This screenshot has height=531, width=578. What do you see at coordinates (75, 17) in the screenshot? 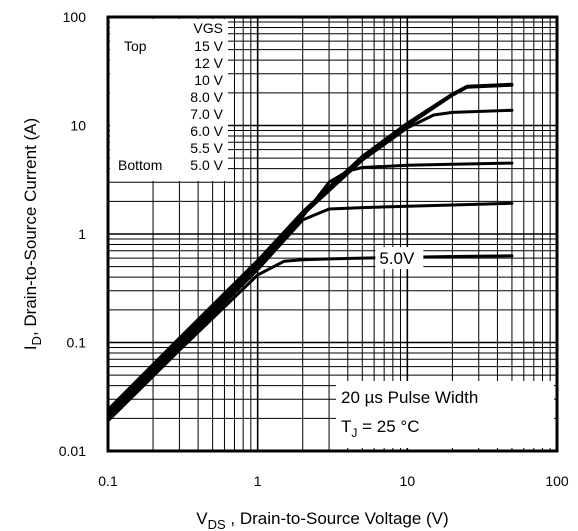
I see `y-tick-label: 100` at bounding box center [75, 17].